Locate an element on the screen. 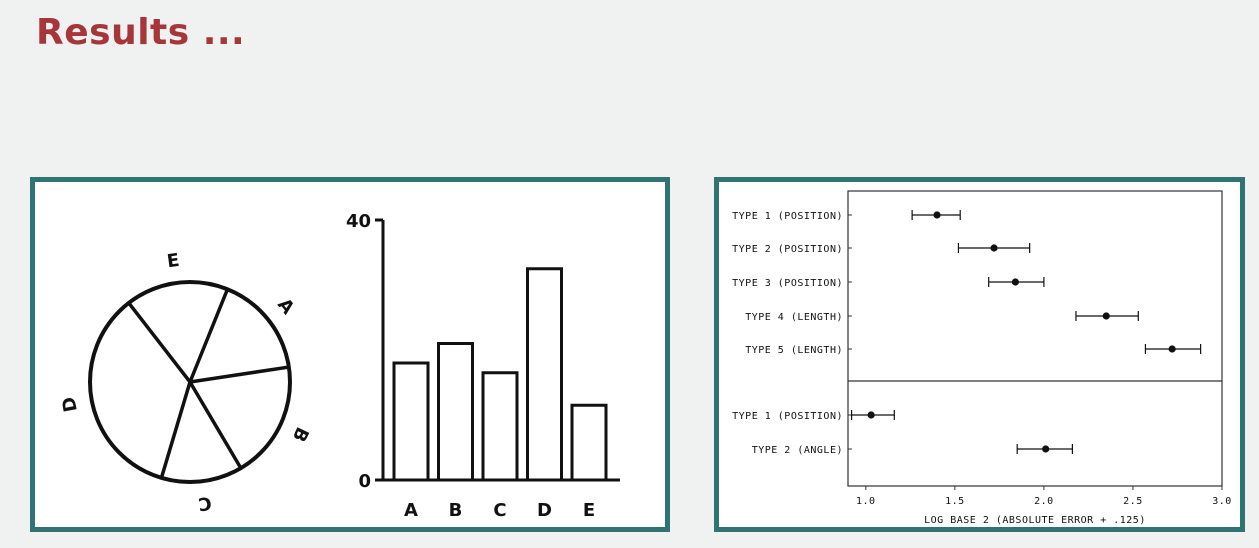  bar-y-tick-label-max: 40 is located at coordinates (358, 221).